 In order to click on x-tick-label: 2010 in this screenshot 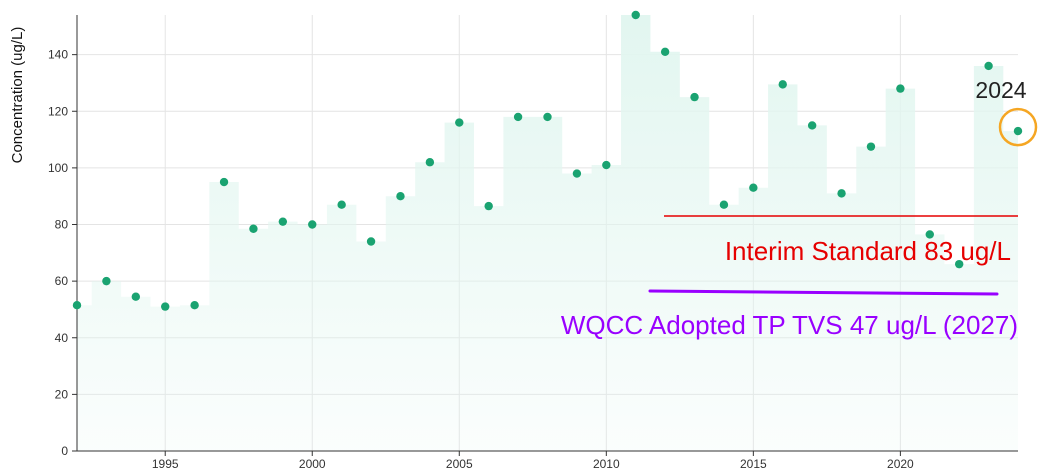, I will do `click(606, 463)`.